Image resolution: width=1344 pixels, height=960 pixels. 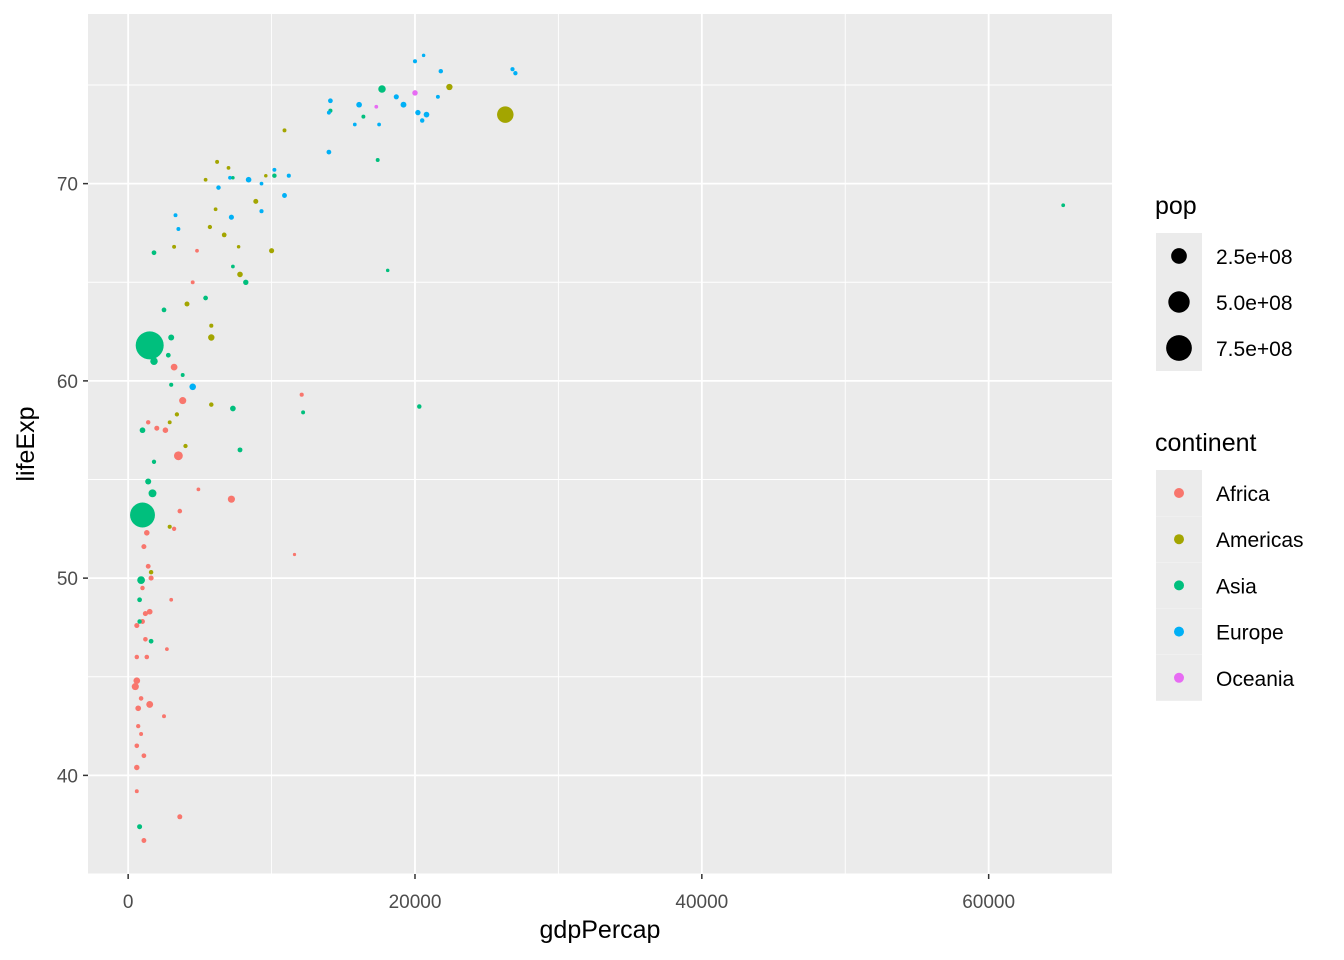 What do you see at coordinates (1176, 206) in the screenshot?
I see `size-legend-title: pop` at bounding box center [1176, 206].